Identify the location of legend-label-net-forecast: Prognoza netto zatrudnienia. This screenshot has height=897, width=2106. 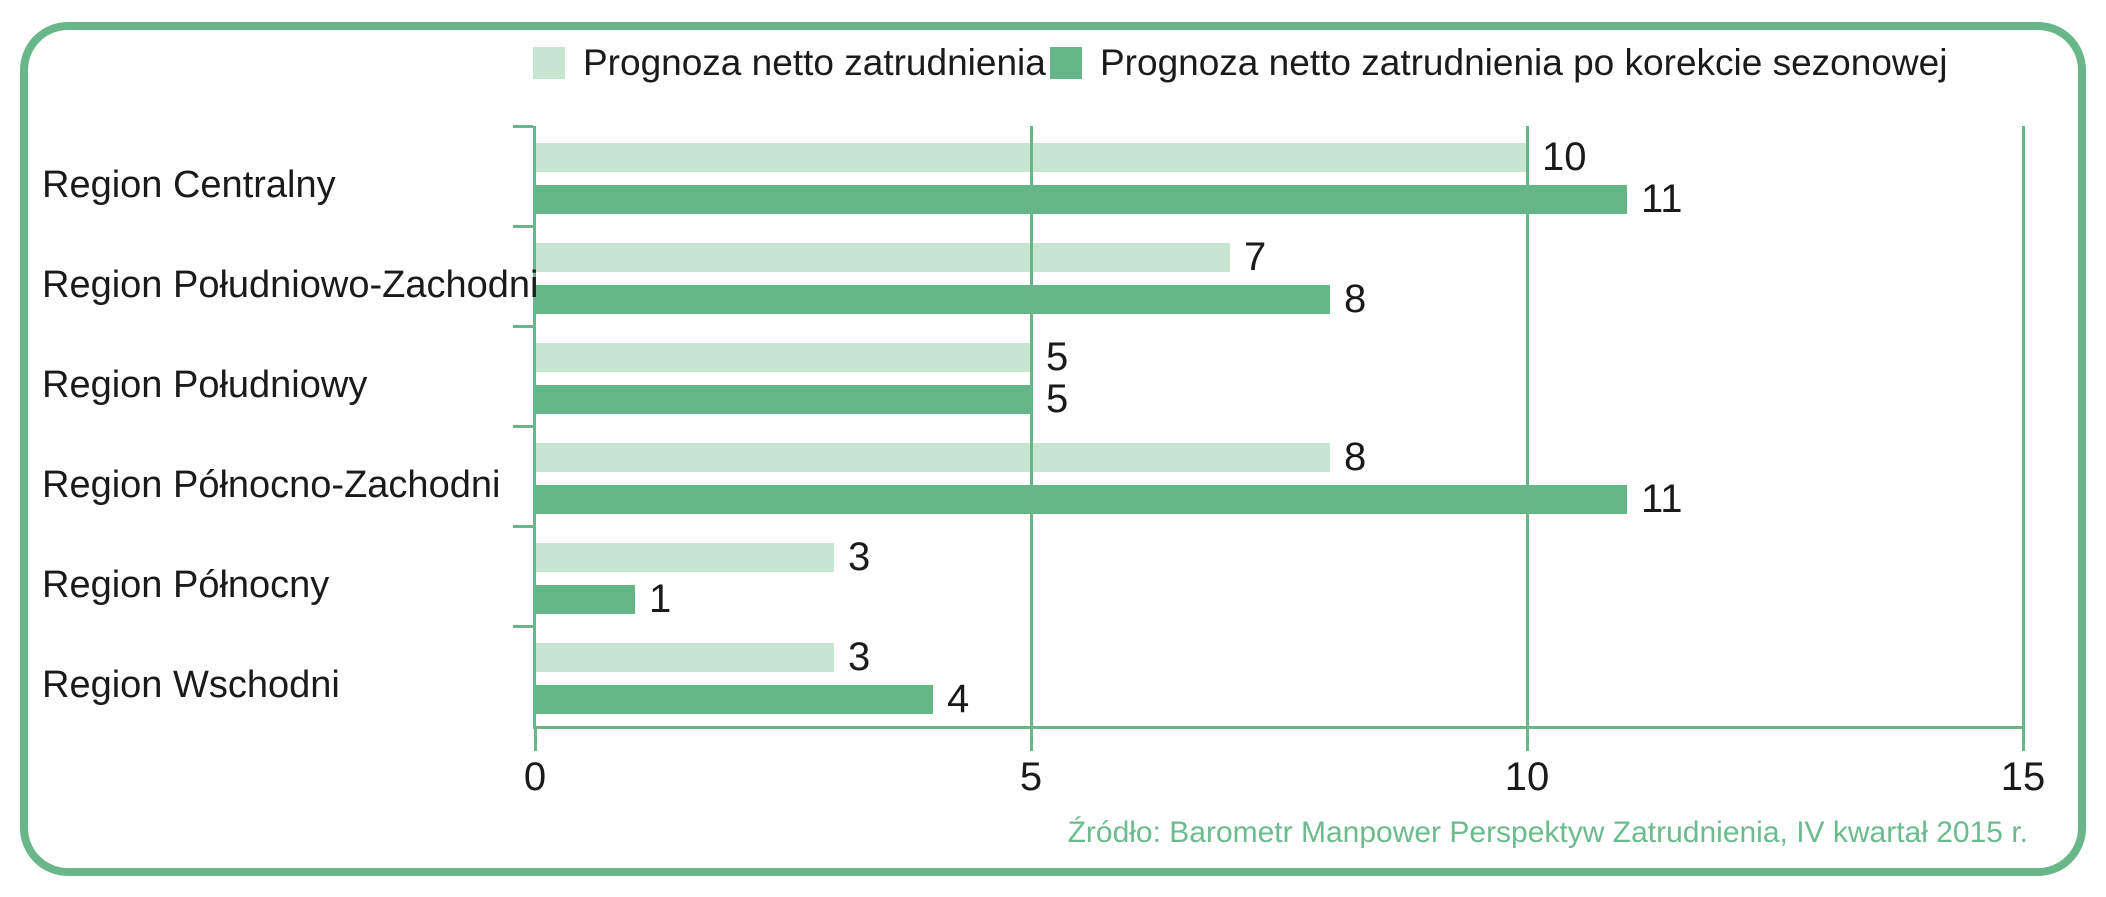
(814, 62).